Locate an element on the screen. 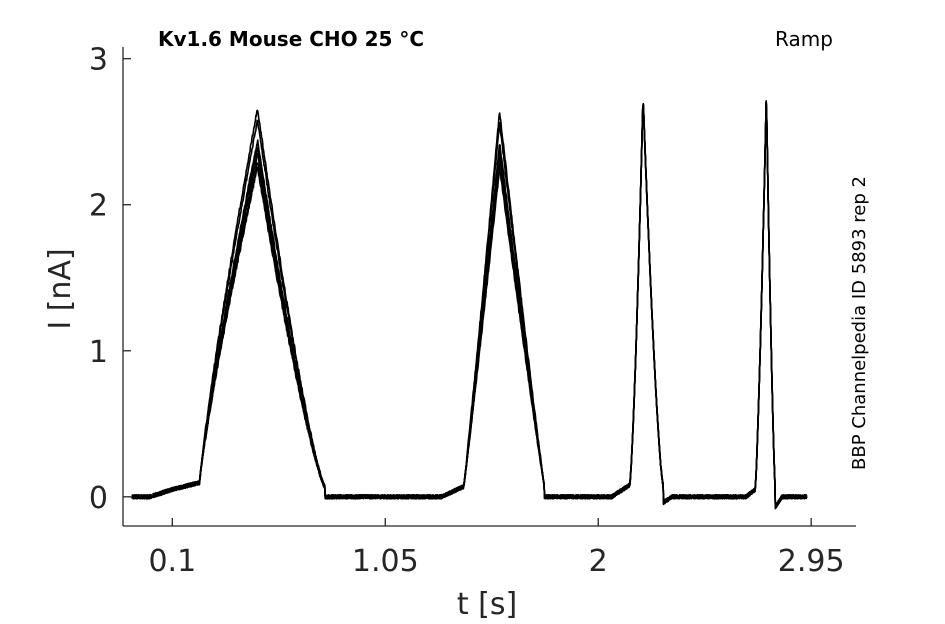 The width and height of the screenshot is (945, 624). x-axis-label: t [s] is located at coordinates (487, 604).